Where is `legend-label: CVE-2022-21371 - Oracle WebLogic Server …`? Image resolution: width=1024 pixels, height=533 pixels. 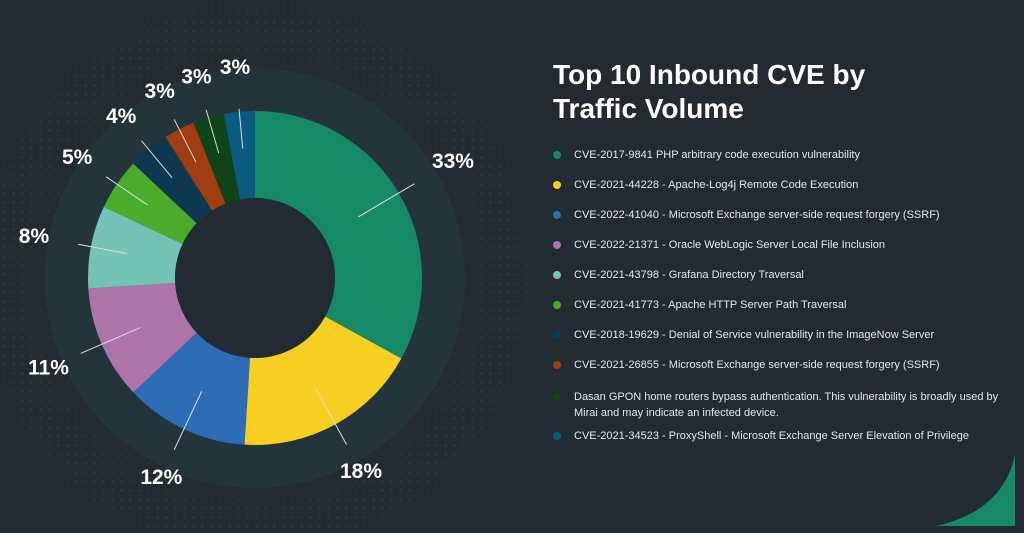
legend-label: CVE-2022-21371 - Oracle WebLogic Server … is located at coordinates (730, 245).